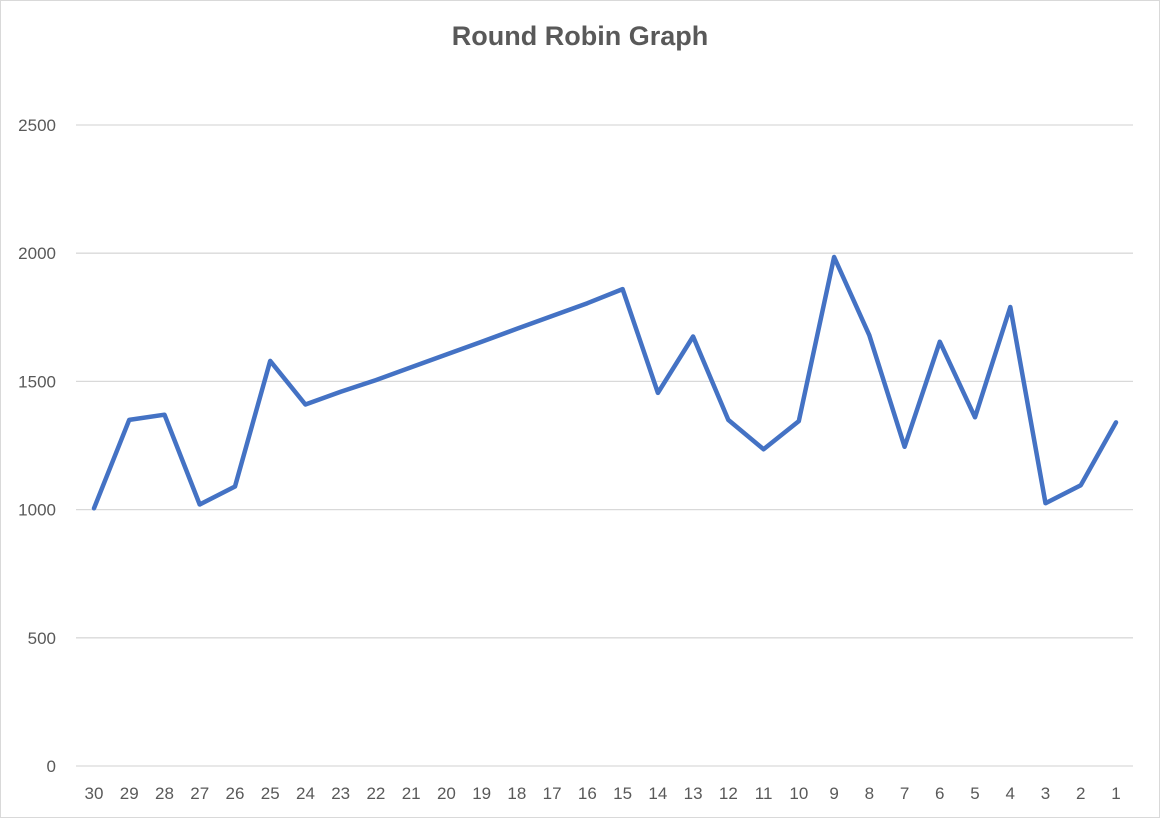 This screenshot has width=1160, height=818. What do you see at coordinates (199, 793) in the screenshot?
I see `x-tick-label: 27` at bounding box center [199, 793].